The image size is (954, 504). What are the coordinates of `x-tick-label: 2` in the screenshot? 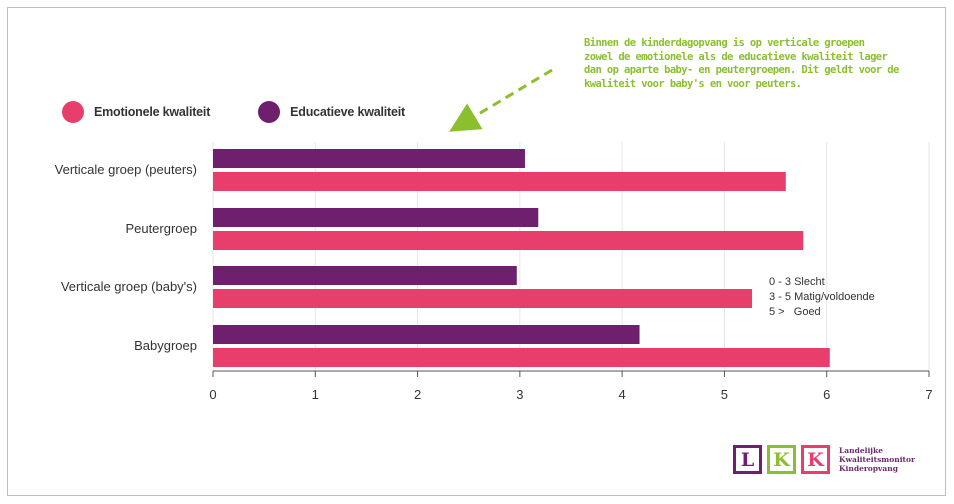 It's located at (417, 394).